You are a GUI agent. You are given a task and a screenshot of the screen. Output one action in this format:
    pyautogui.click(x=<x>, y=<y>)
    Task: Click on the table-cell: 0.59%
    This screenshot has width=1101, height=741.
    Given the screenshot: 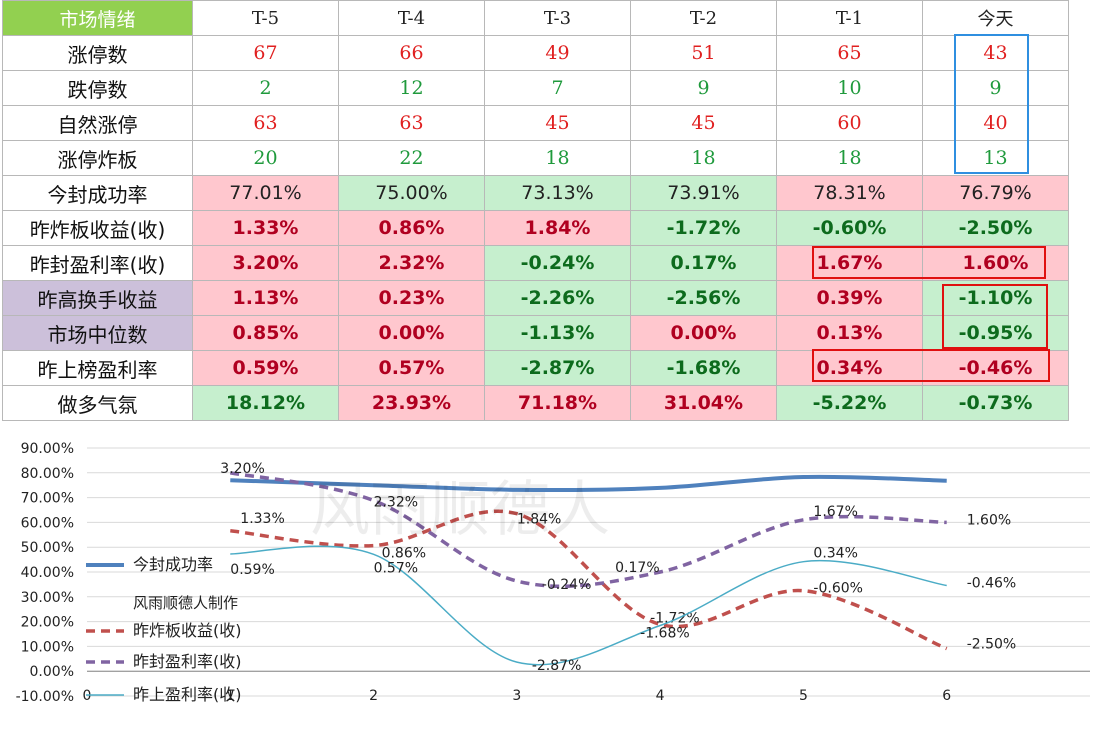 What is the action you would take?
    pyautogui.click(x=265, y=368)
    